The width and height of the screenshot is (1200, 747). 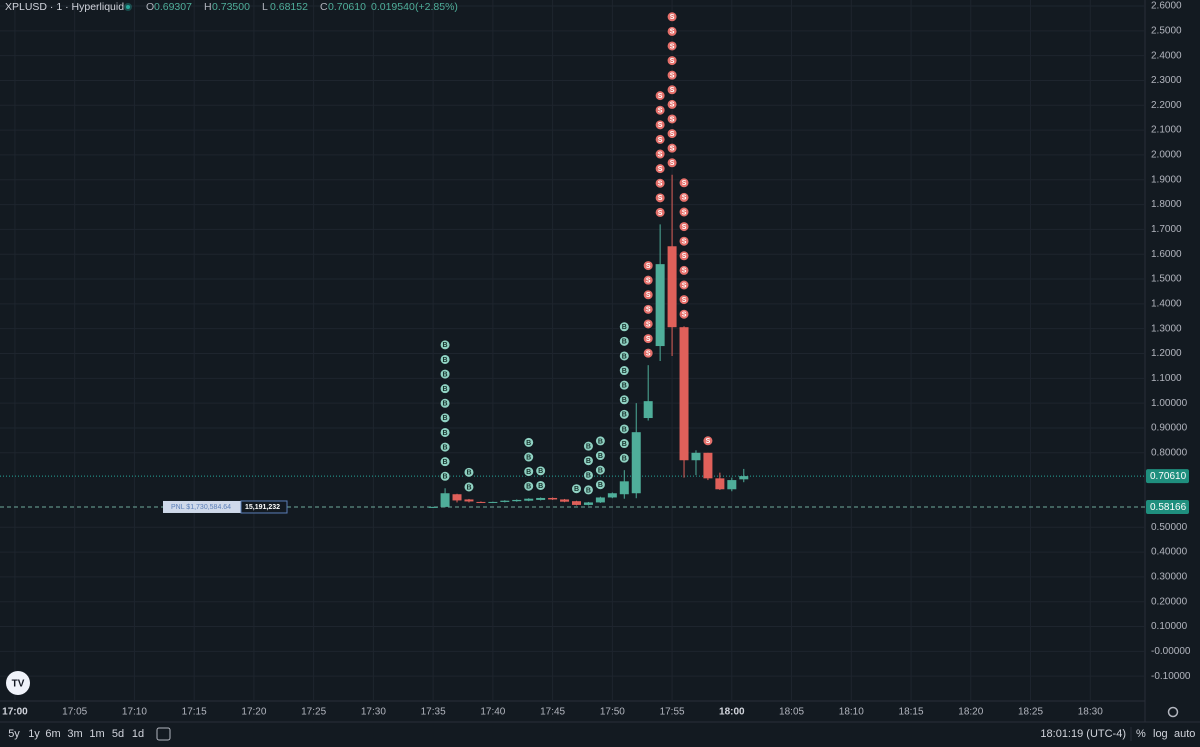 I want to click on range-button: 3m, so click(x=74, y=734).